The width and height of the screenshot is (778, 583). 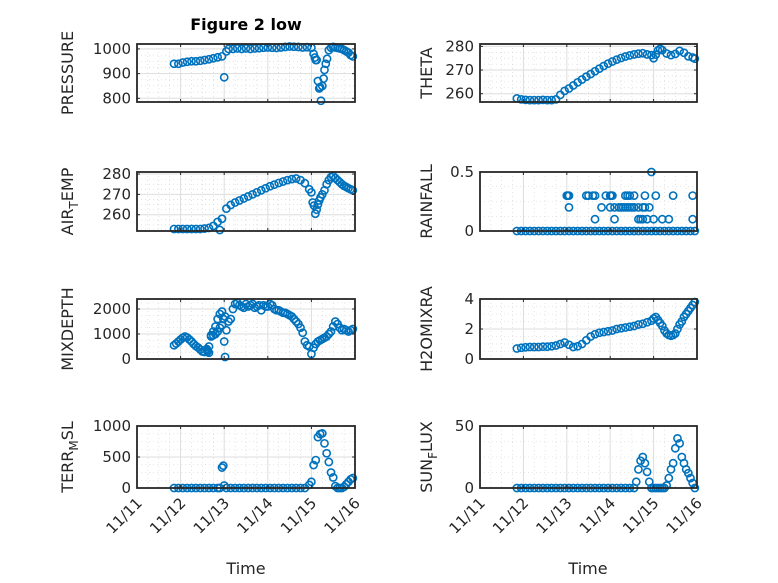 I want to click on scatter-series-air_temp, so click(x=263, y=203).